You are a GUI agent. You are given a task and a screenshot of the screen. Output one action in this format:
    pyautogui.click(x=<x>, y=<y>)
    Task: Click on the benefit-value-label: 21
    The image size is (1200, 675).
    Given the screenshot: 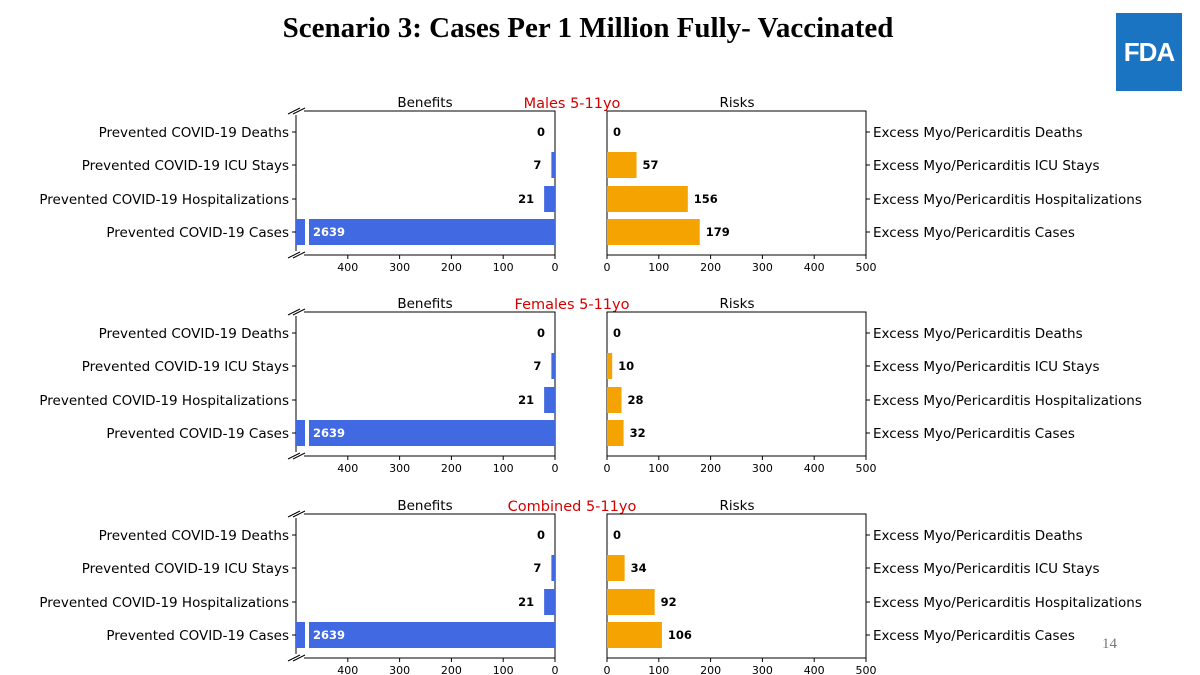 What is the action you would take?
    pyautogui.click(x=526, y=602)
    